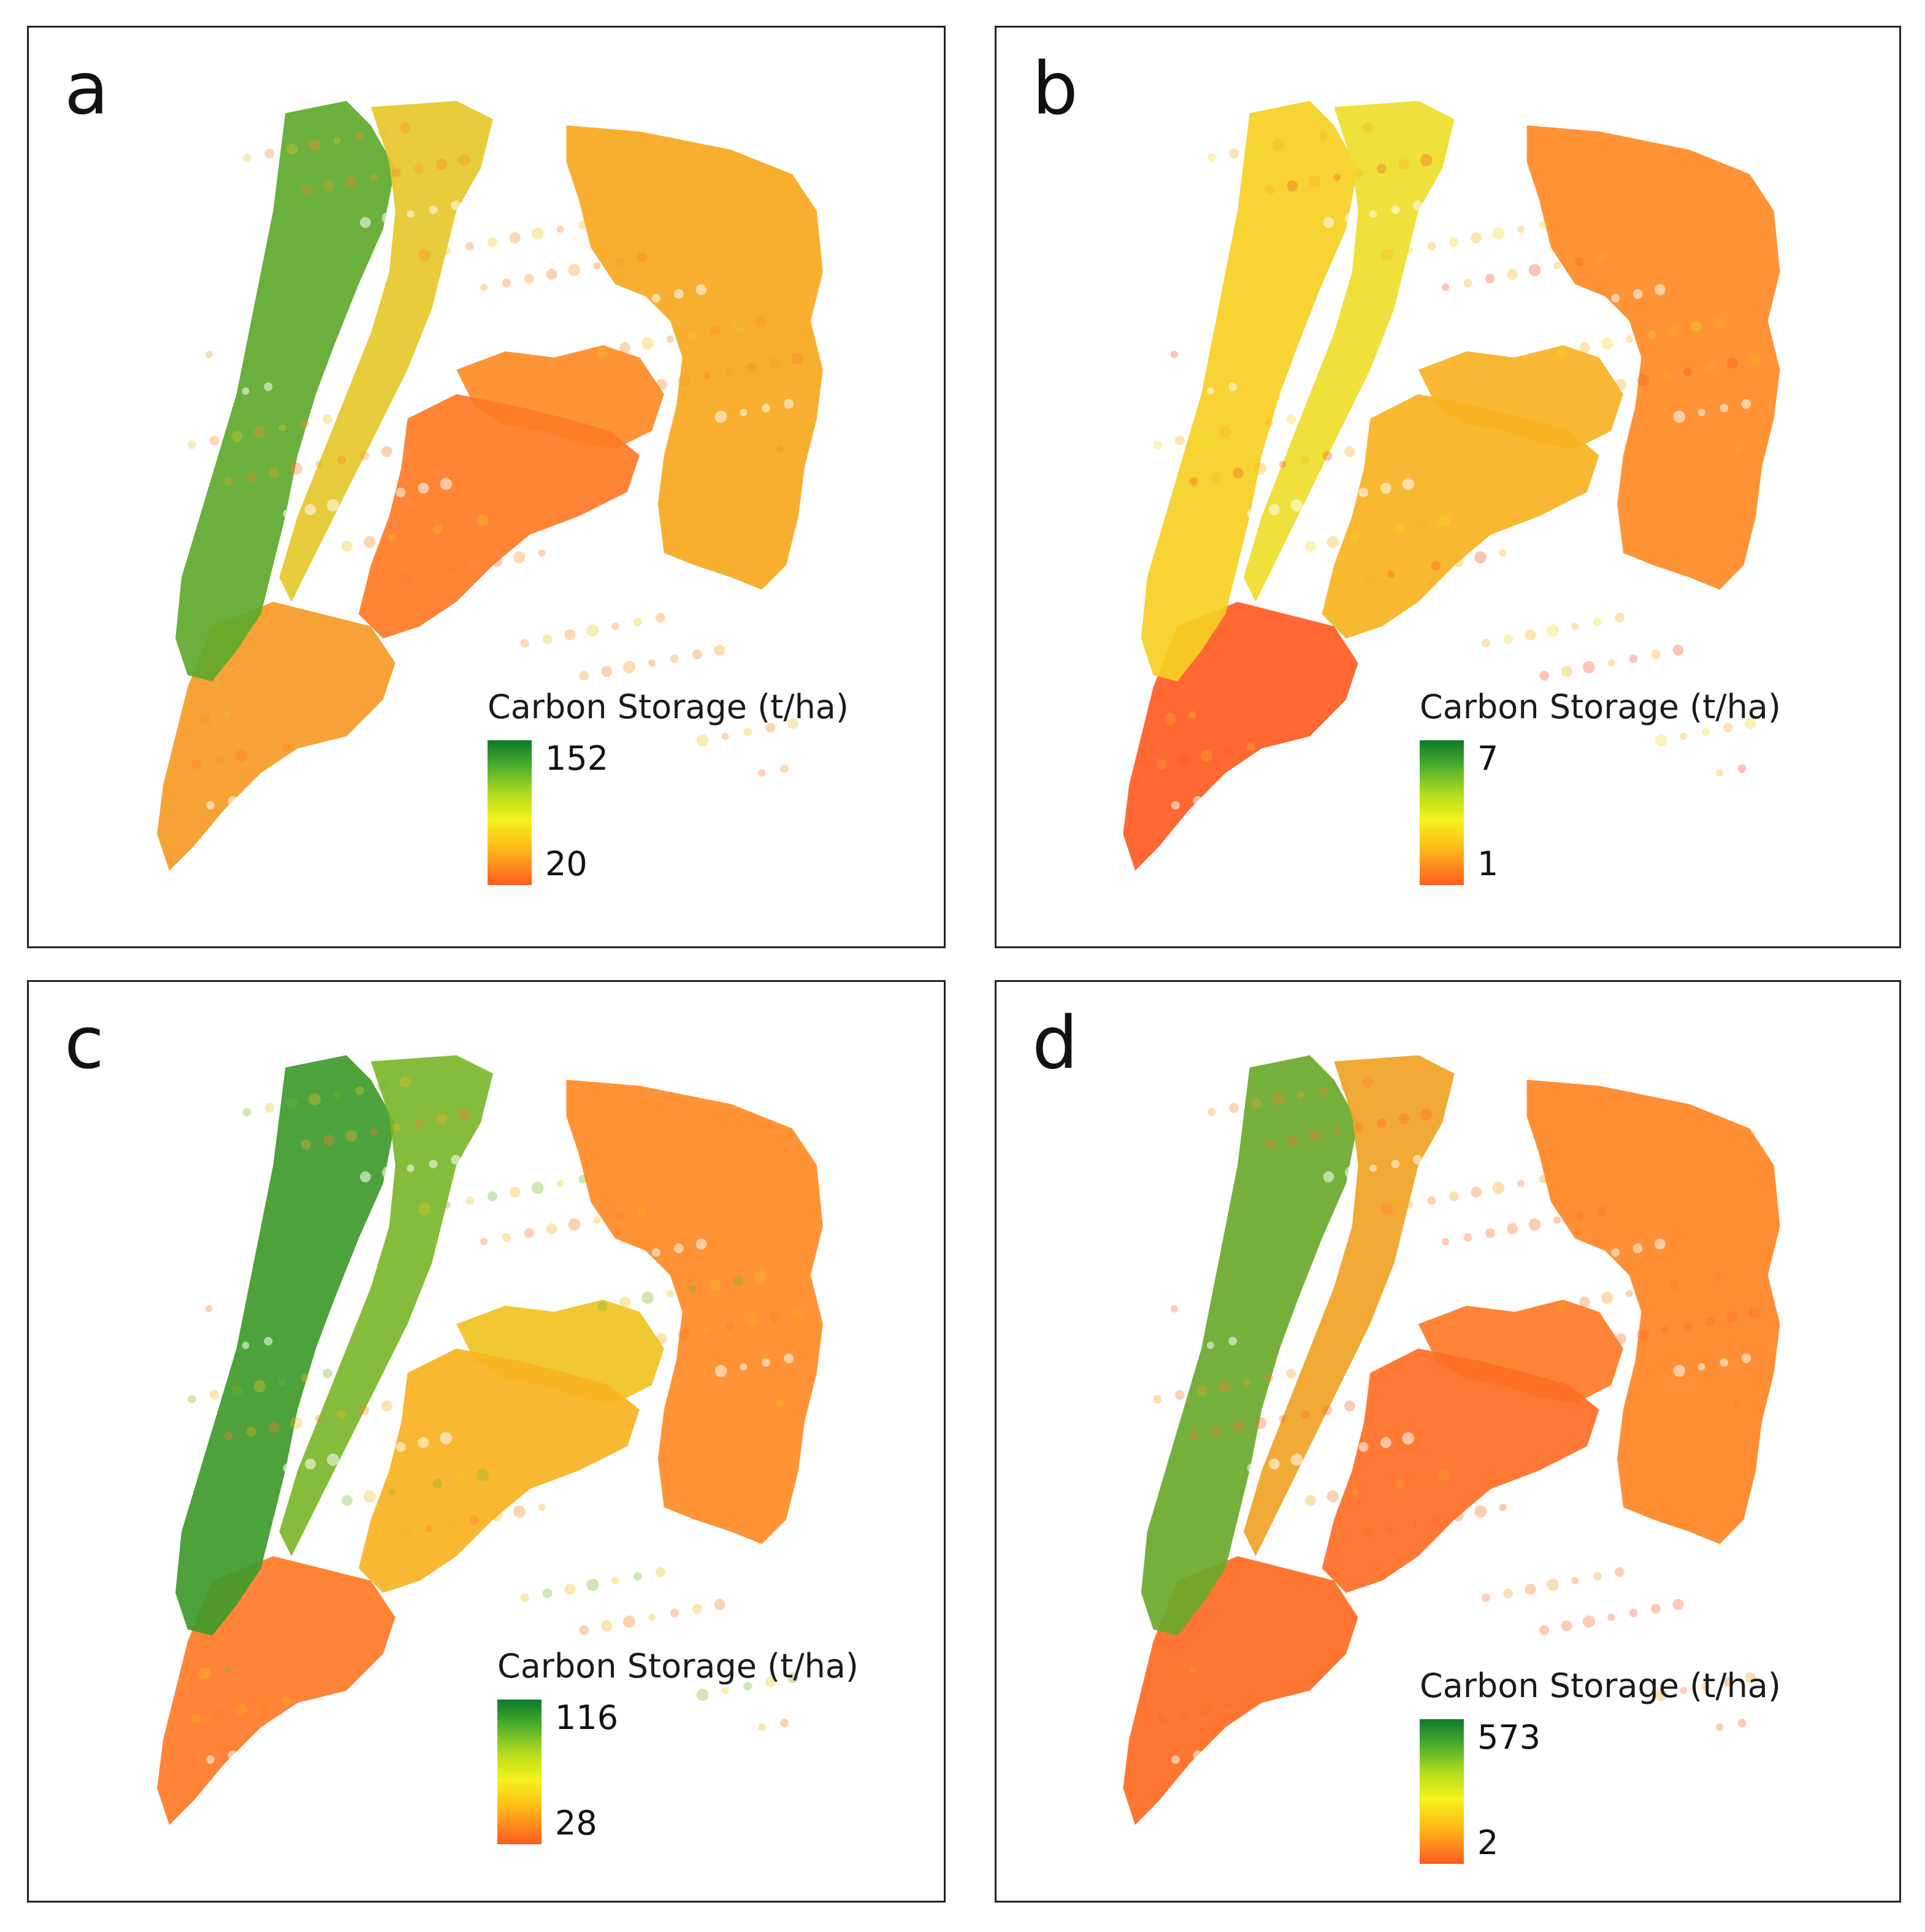  I want to click on region-mid, so click(499, 516).